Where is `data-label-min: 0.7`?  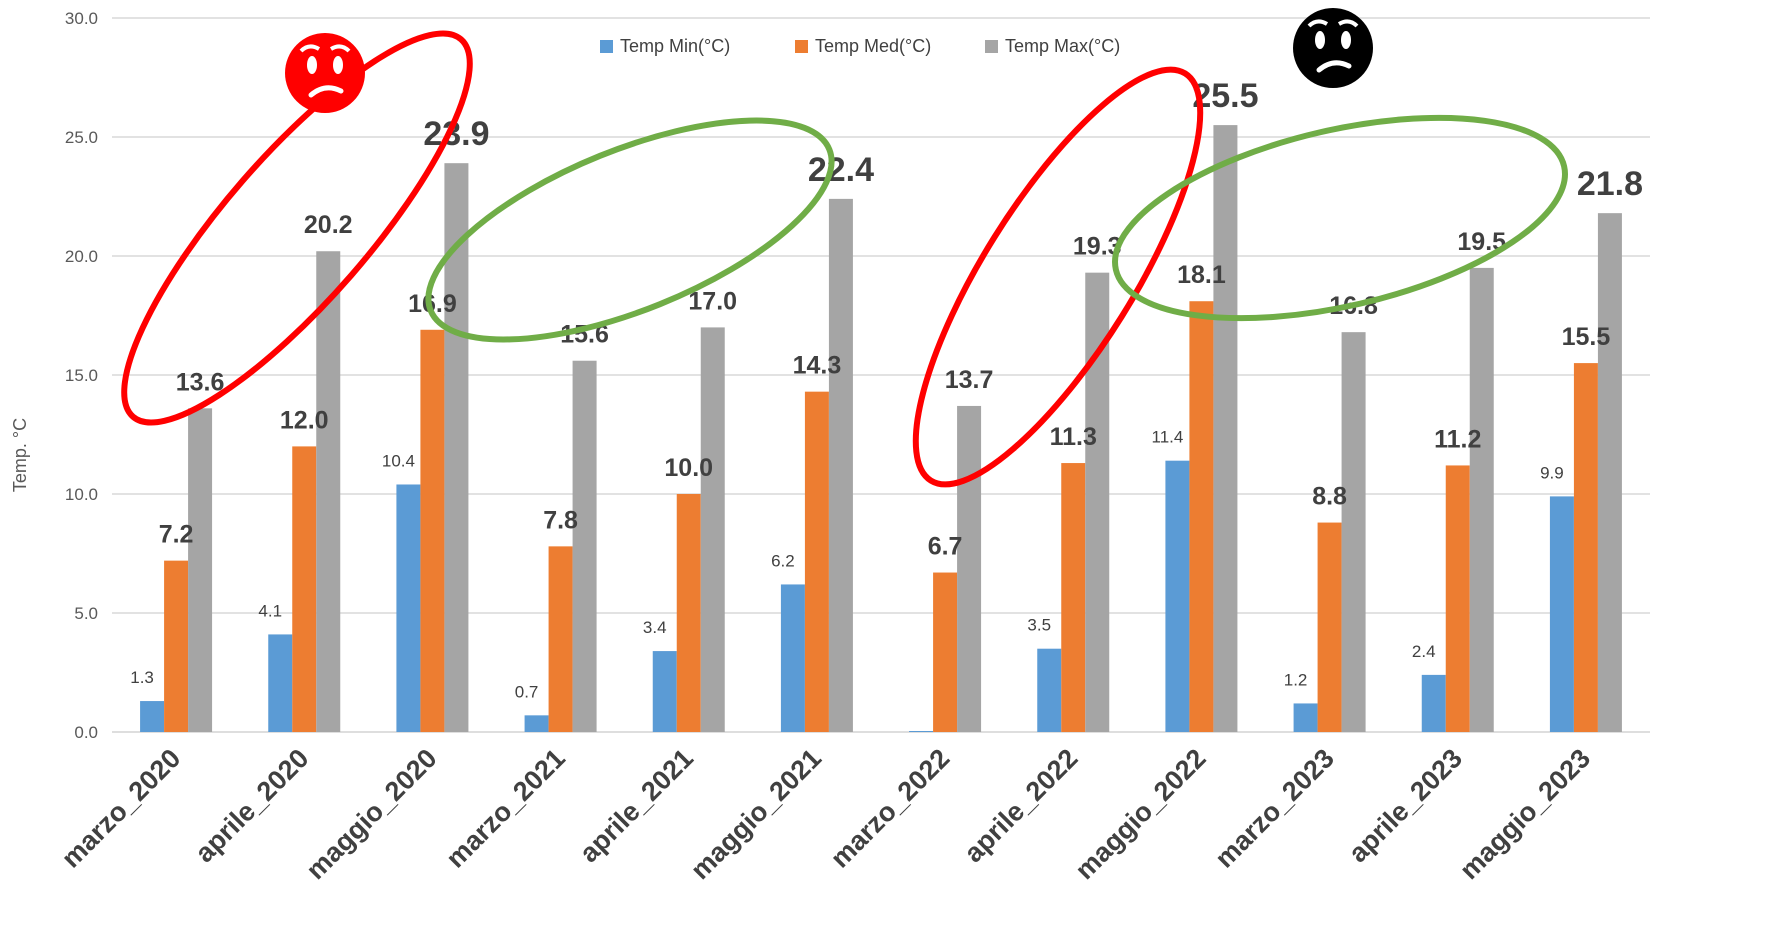 data-label-min: 0.7 is located at coordinates (527, 691).